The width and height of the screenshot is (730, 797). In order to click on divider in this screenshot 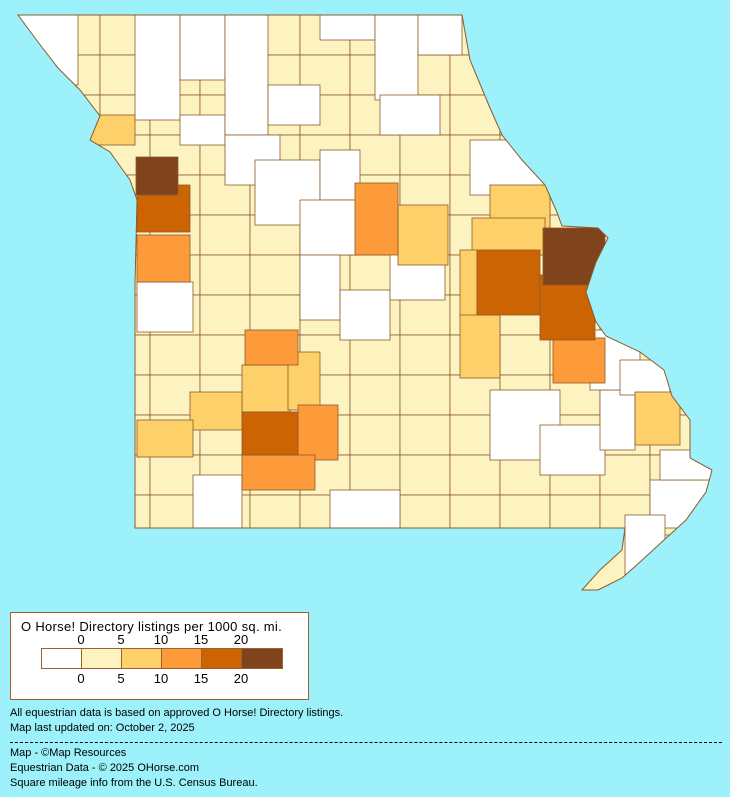, I will do `click(366, 742)`.